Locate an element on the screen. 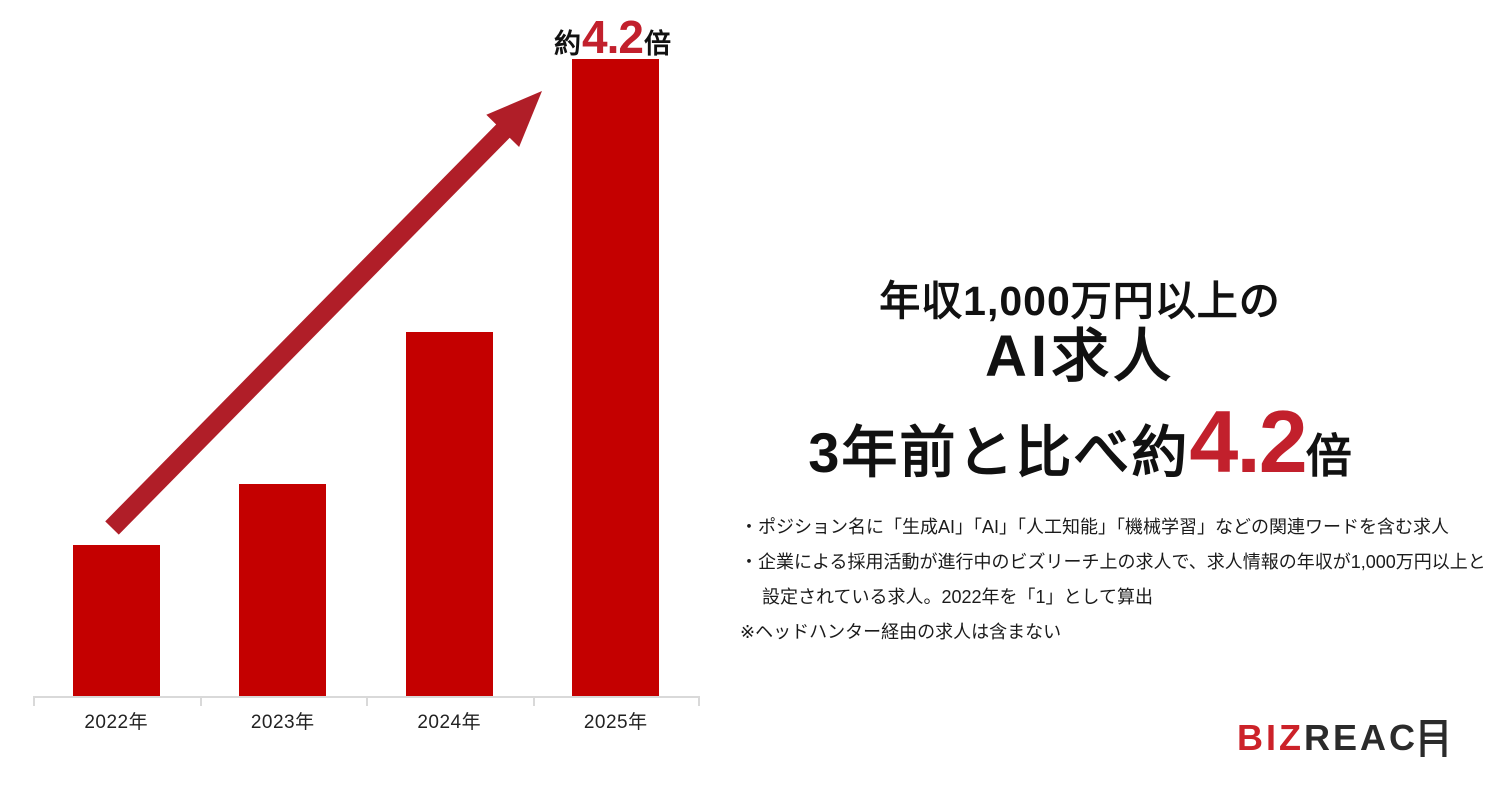 This screenshot has width=1500, height=788. peak-label-value: 4.2 is located at coordinates (613, 37).